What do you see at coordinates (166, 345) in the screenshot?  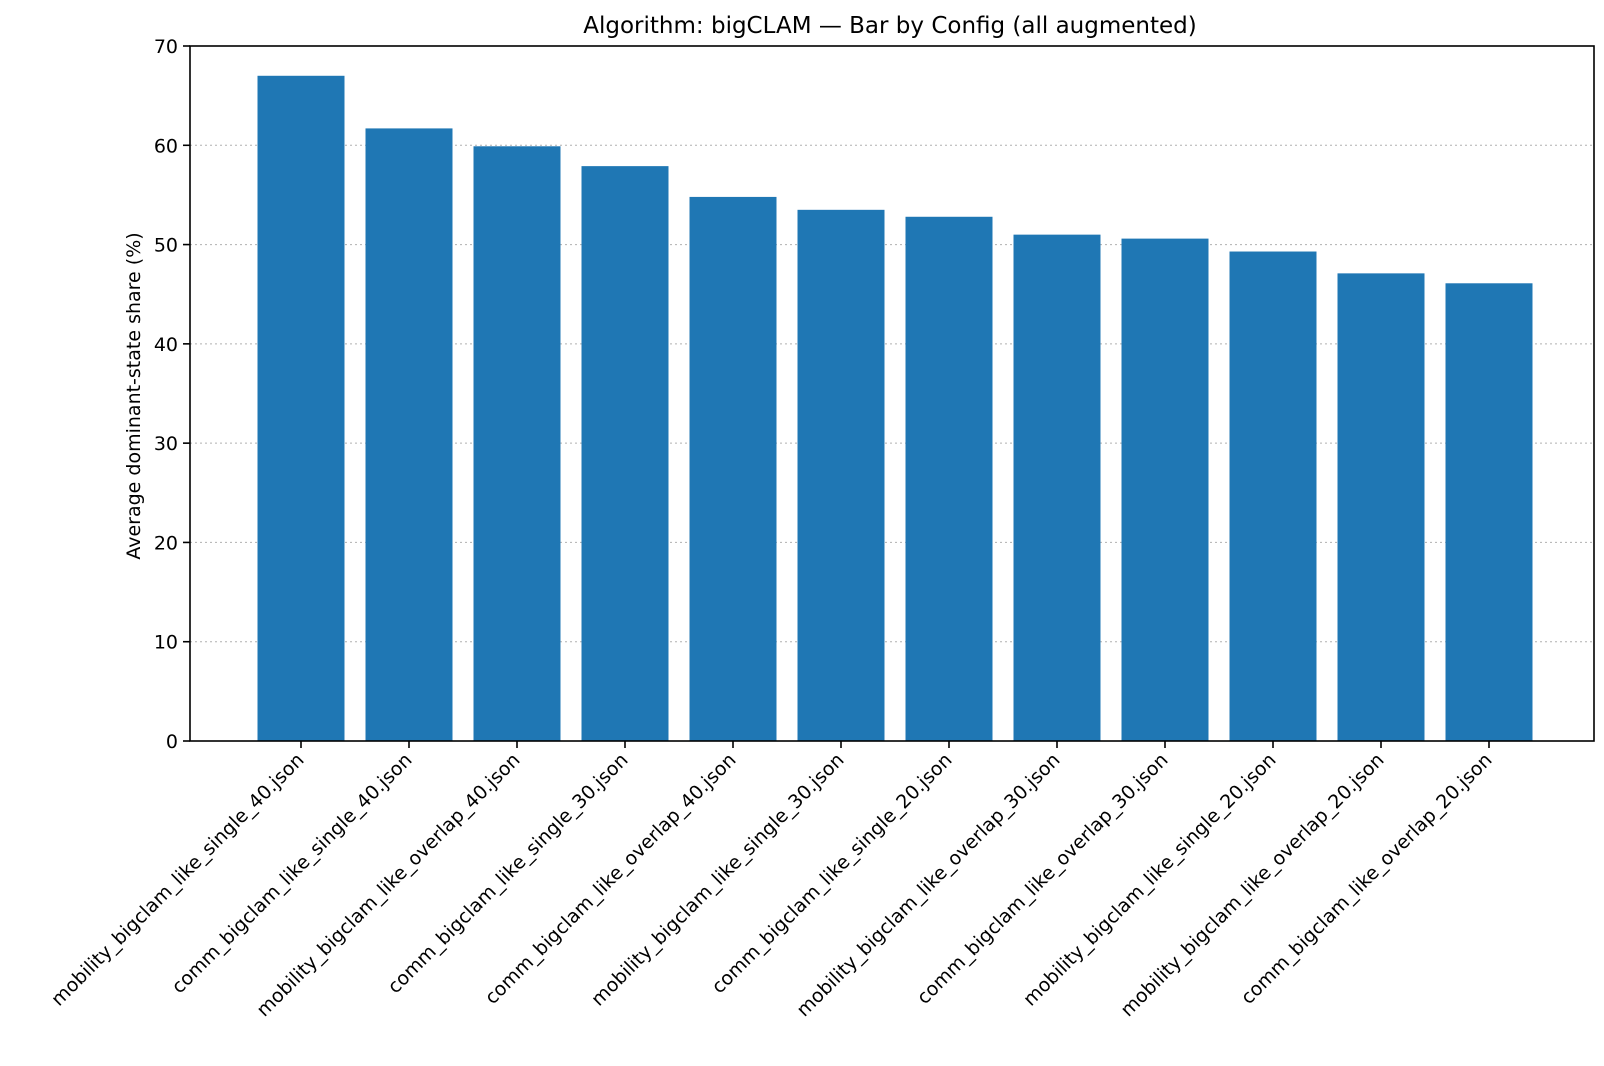 I see `y-tick-label: 40` at bounding box center [166, 345].